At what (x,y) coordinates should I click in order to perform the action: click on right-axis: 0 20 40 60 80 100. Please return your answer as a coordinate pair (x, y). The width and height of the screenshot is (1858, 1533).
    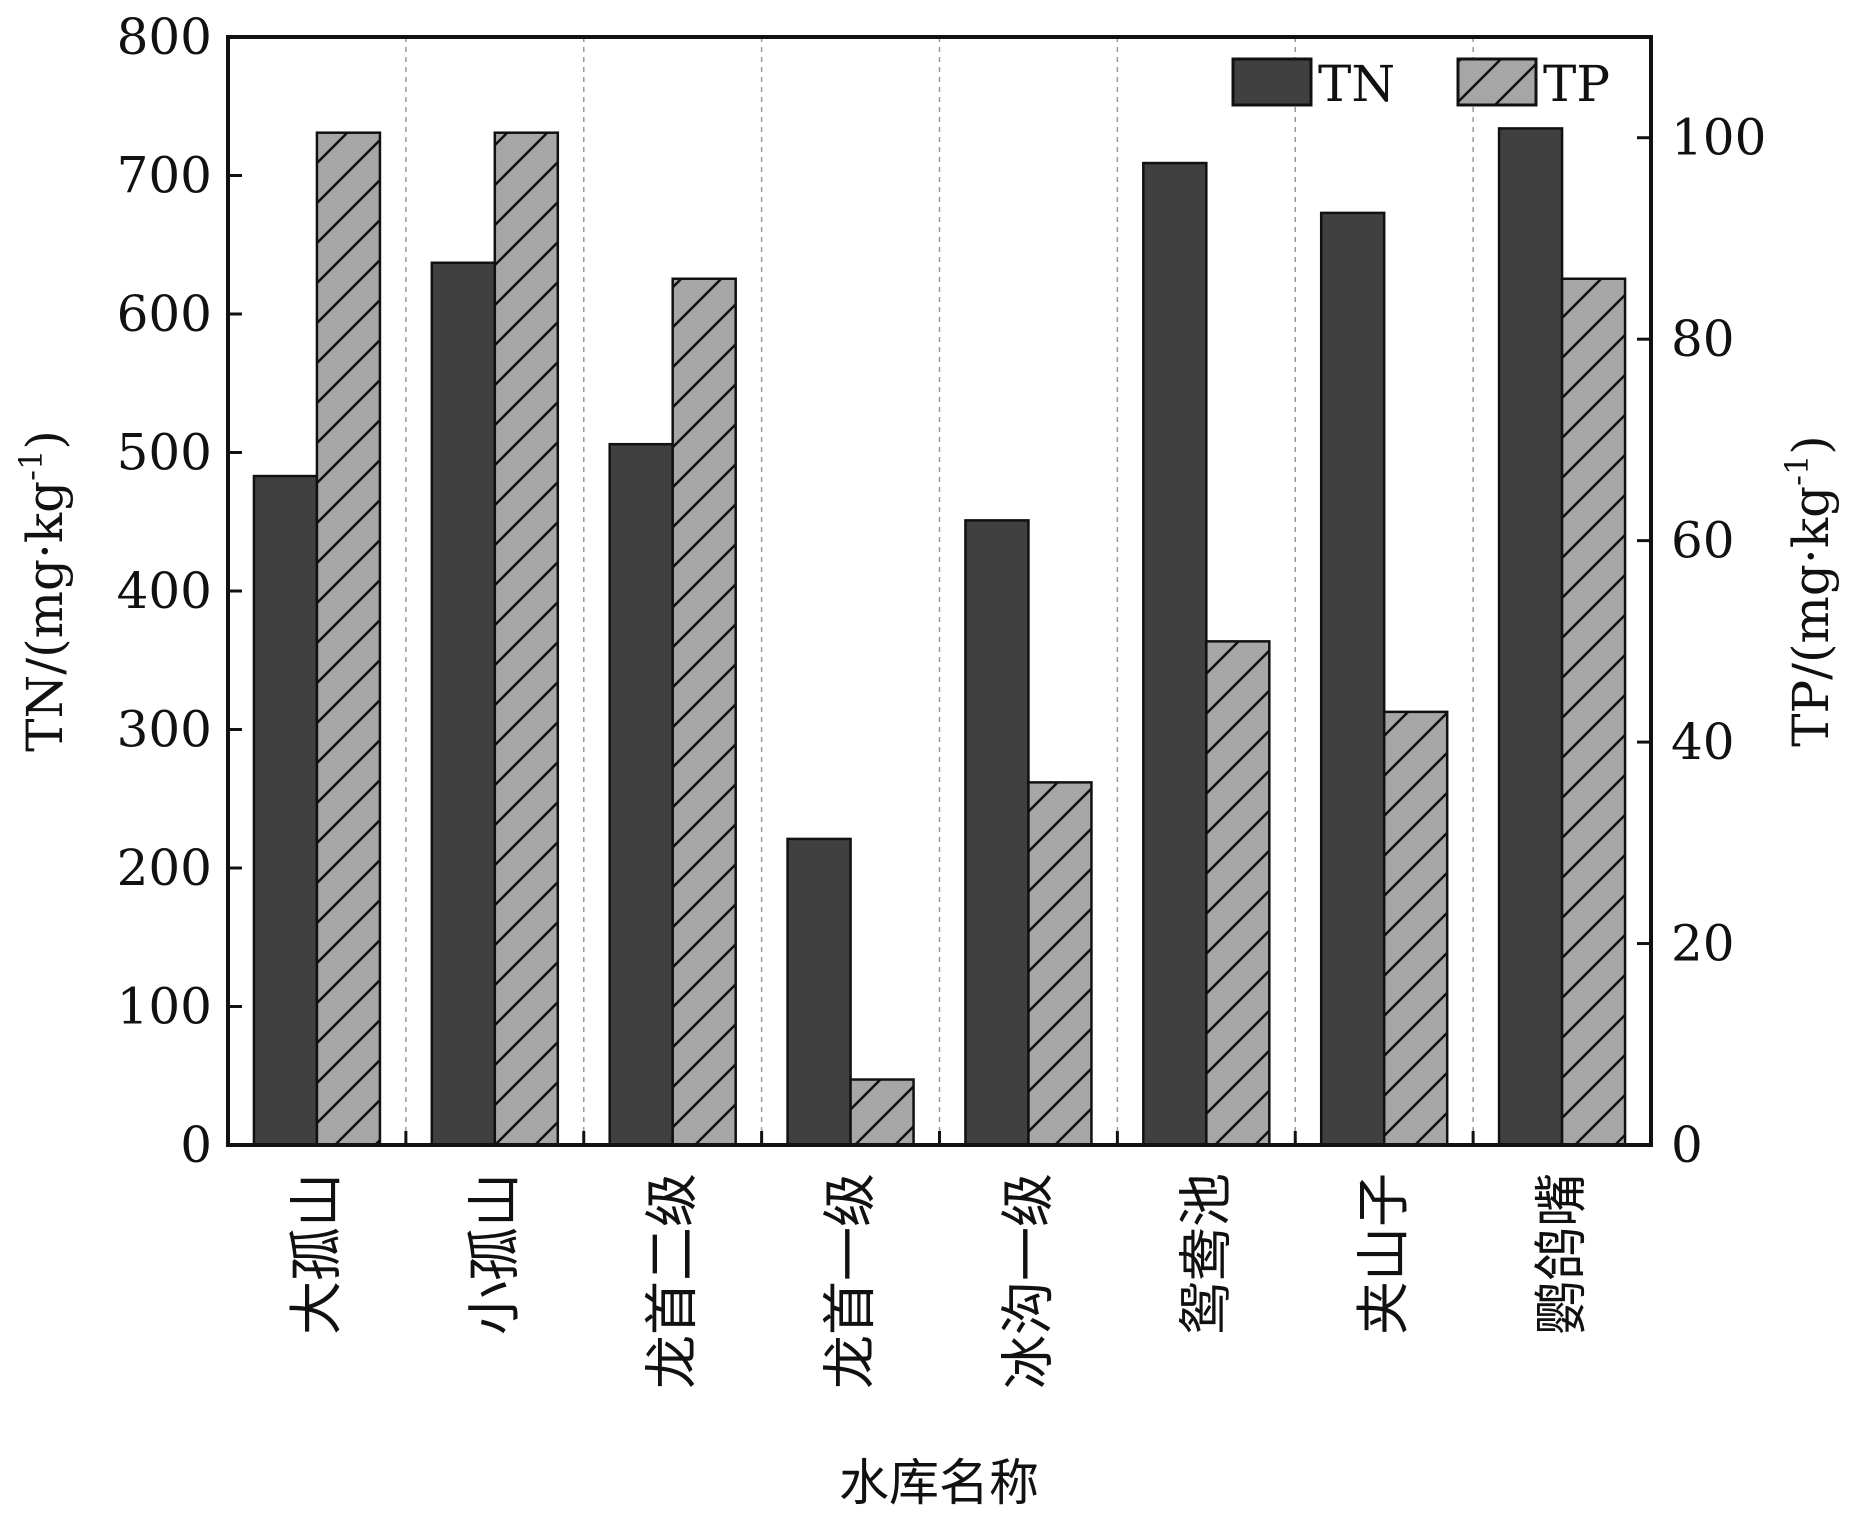
    Looking at the image, I should click on (1701, 641).